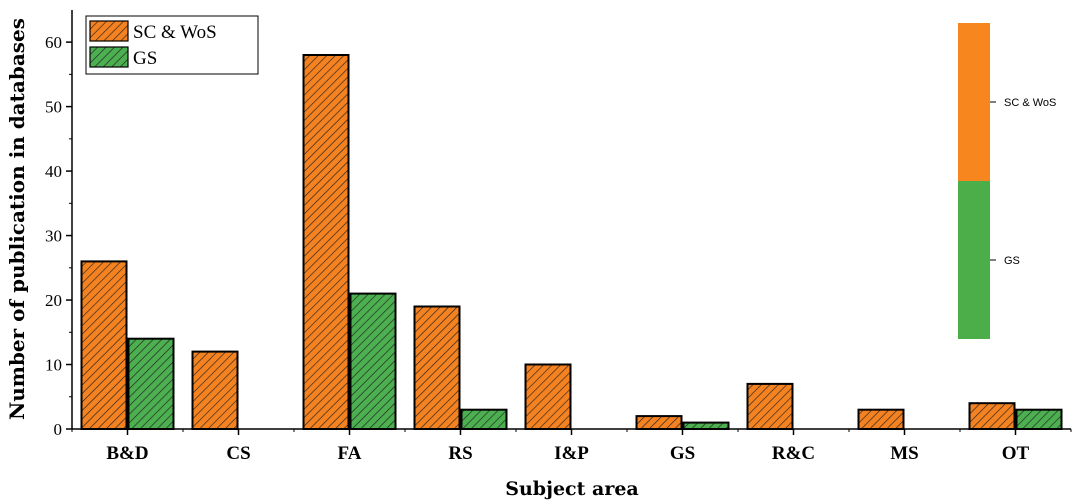 Image resolution: width=1075 pixels, height=502 pixels. What do you see at coordinates (1039, 419) in the screenshot?
I see `bar-gs-ot` at bounding box center [1039, 419].